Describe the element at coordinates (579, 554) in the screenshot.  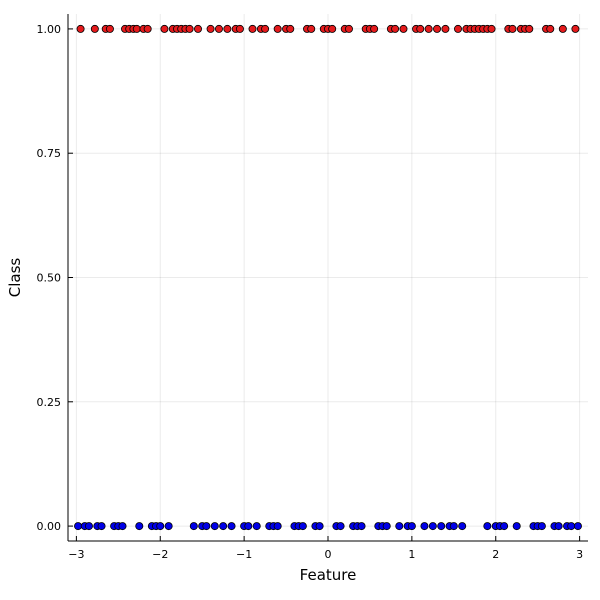
I see `x-tick-label: 3` at that location.